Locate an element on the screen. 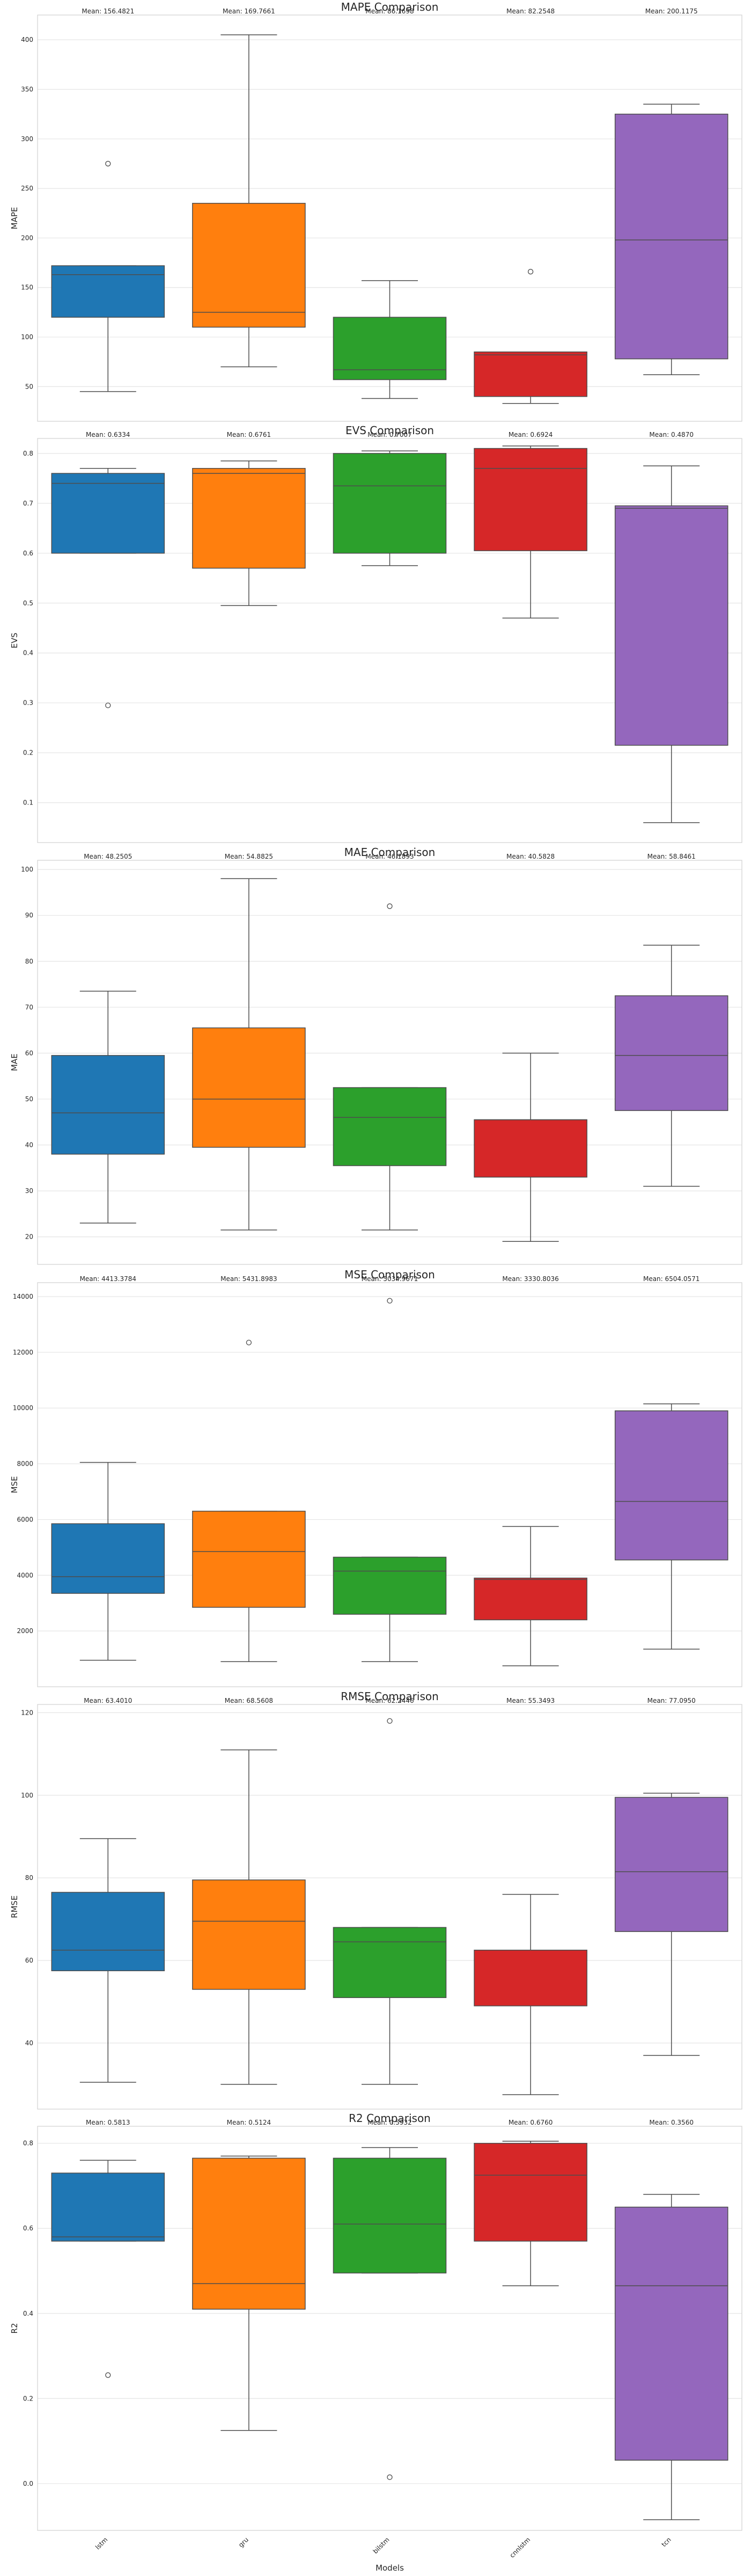 The height and width of the screenshot is (2576, 751). plot-frame is located at coordinates (389, 1907).